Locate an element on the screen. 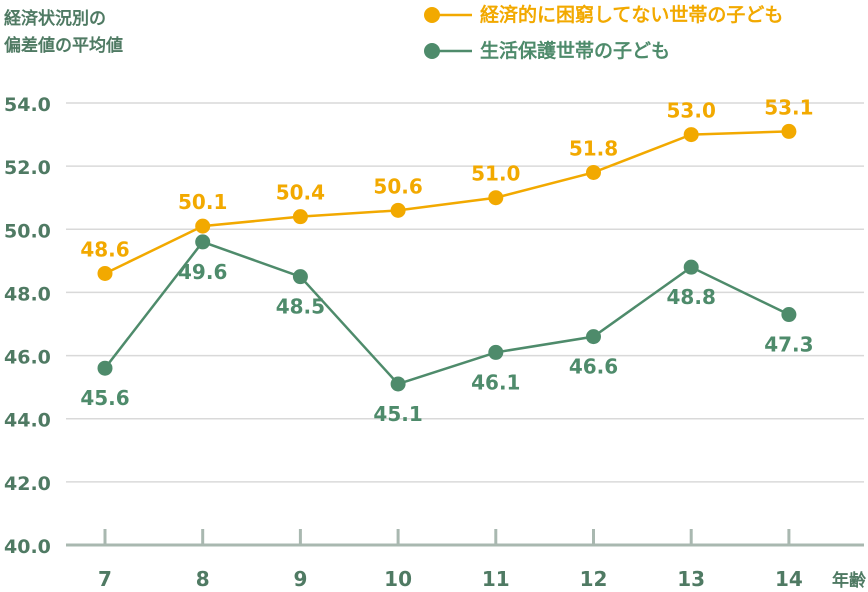  y-tick-label: 46.0 is located at coordinates (27, 358).